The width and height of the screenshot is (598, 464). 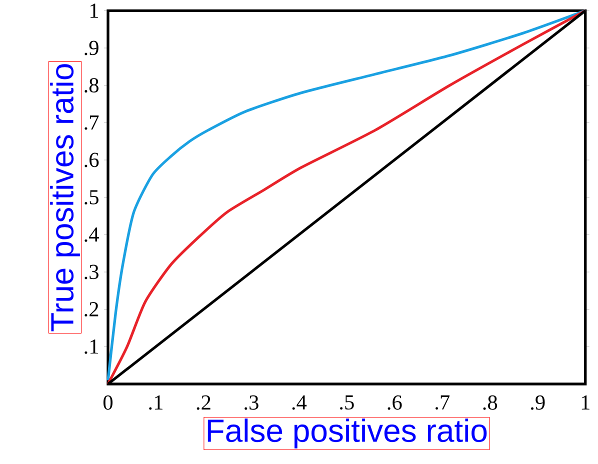 I want to click on x-axis-title: False positives ratio, so click(x=347, y=433).